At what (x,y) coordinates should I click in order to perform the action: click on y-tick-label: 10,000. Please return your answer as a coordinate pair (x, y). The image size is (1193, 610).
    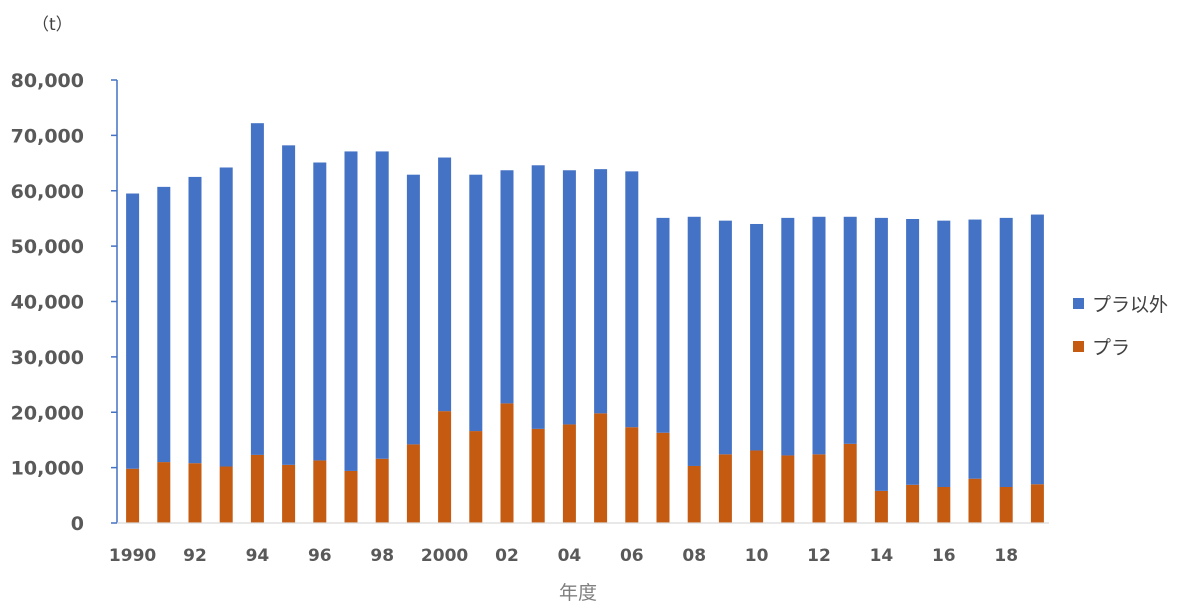
    Looking at the image, I should click on (47, 469).